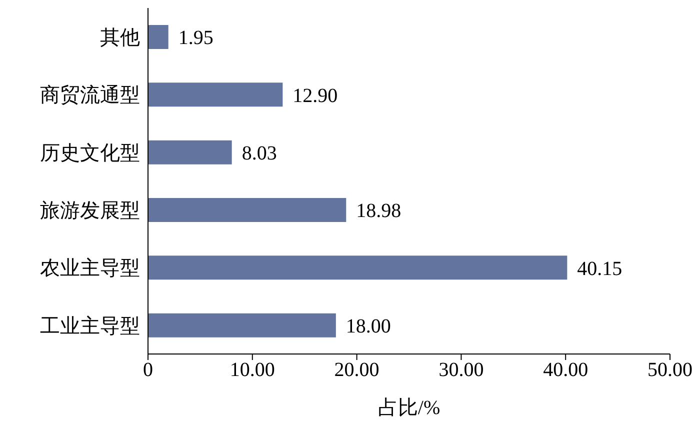  Describe the element at coordinates (90, 211) in the screenshot. I see `y-tick-label: 旅游发展型` at that location.